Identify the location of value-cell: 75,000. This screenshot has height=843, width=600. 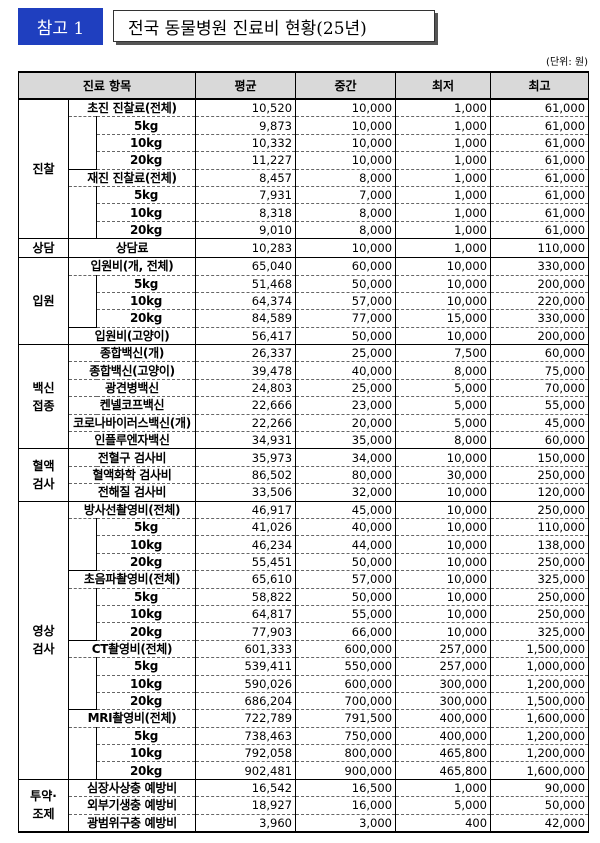
(540, 370).